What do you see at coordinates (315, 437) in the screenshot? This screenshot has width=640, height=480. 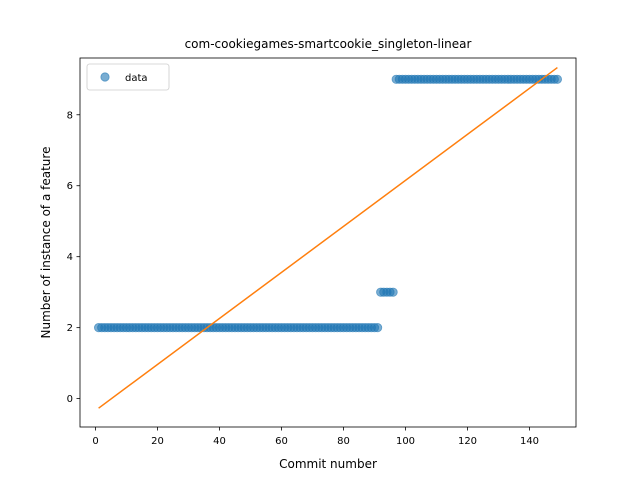 I see `x-axis: 0 20 40 60 80 100 120 140` at bounding box center [315, 437].